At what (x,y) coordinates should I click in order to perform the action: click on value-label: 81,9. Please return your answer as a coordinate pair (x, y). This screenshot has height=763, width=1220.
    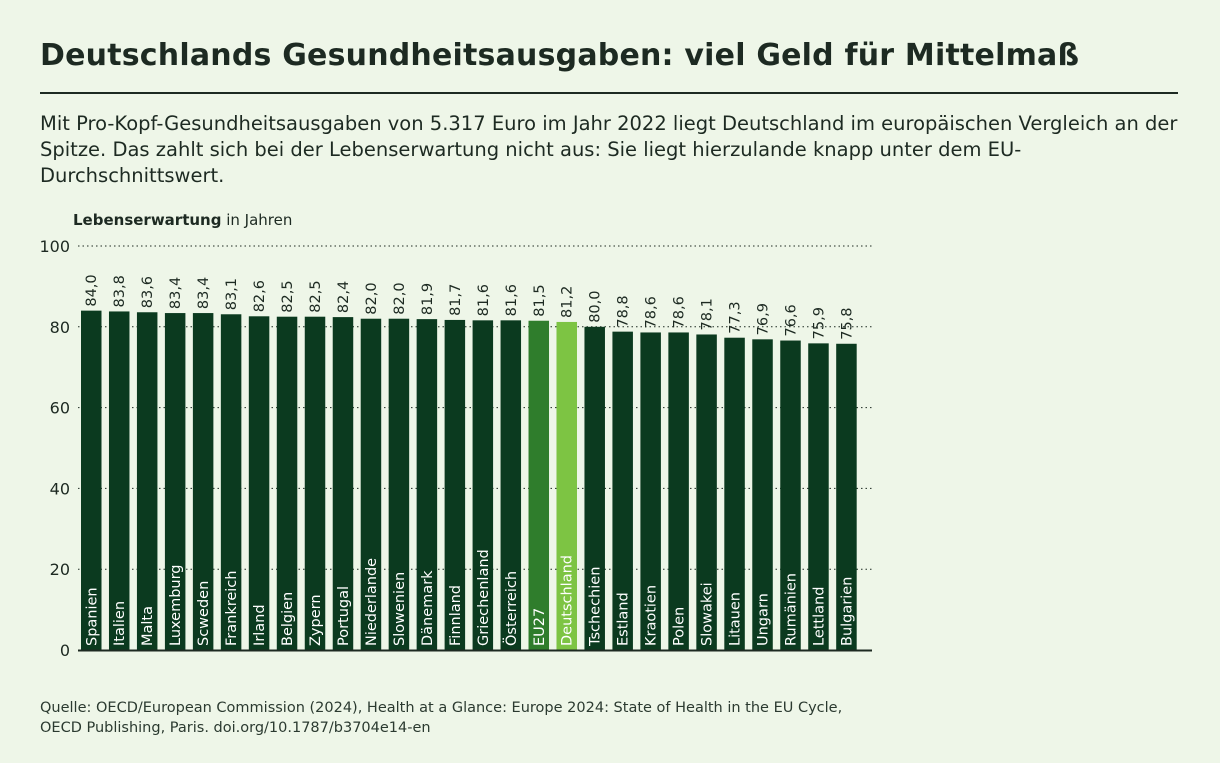
    Looking at the image, I should click on (428, 299).